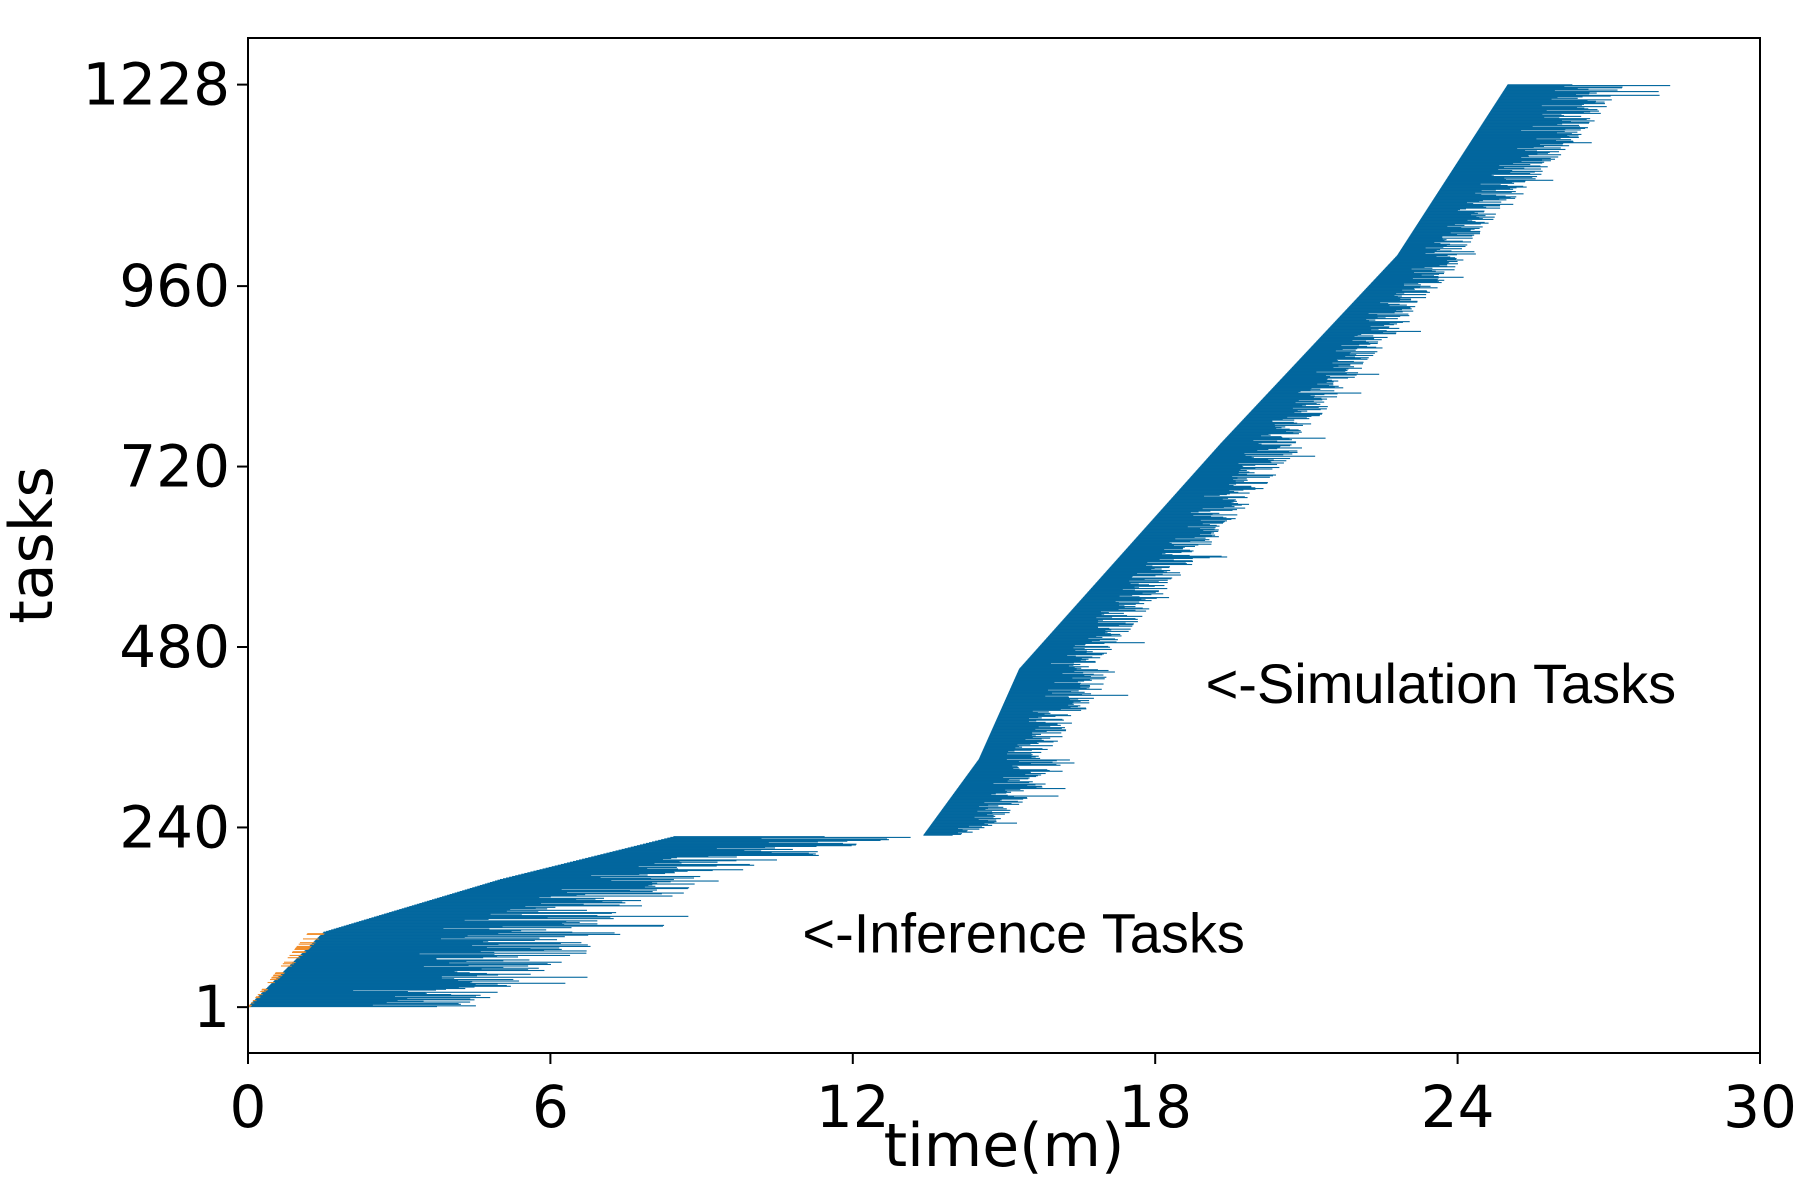 The width and height of the screenshot is (1800, 1200). I want to click on x-tick-label: 12, so click(853, 1107).